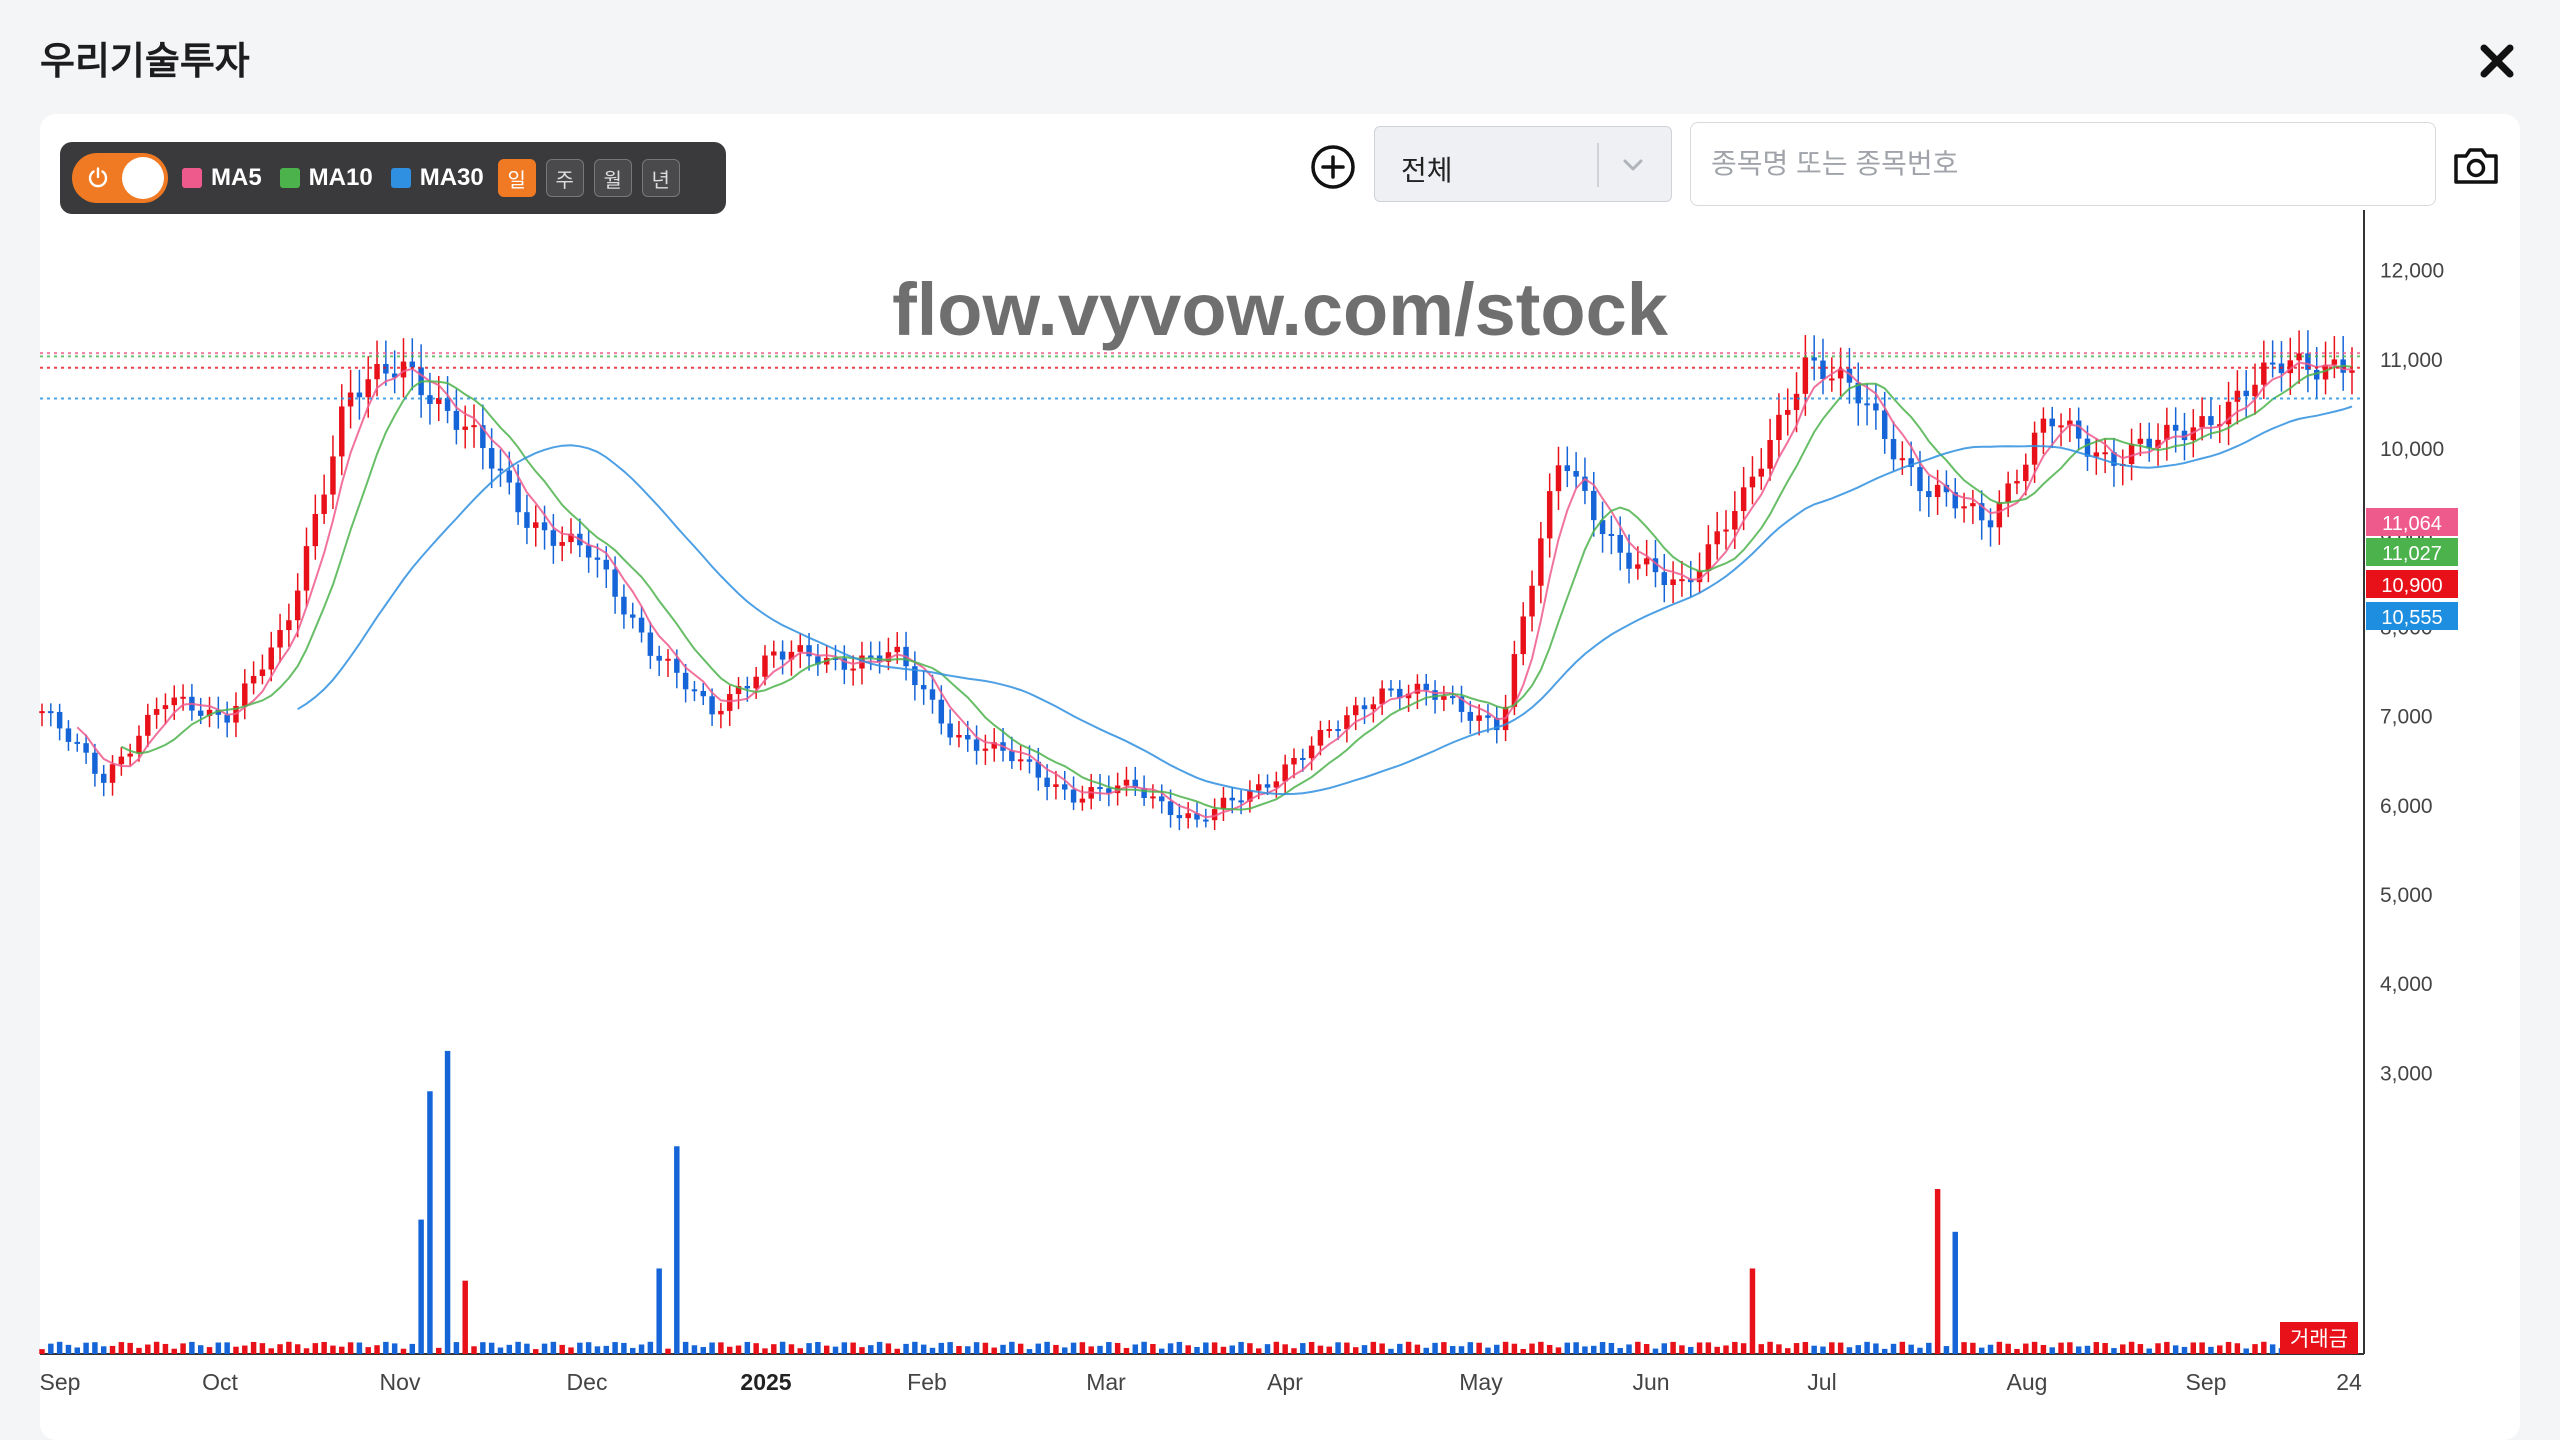 The height and width of the screenshot is (1440, 2560). Describe the element at coordinates (587, 1382) in the screenshot. I see `time-tick-label: Dec` at that location.